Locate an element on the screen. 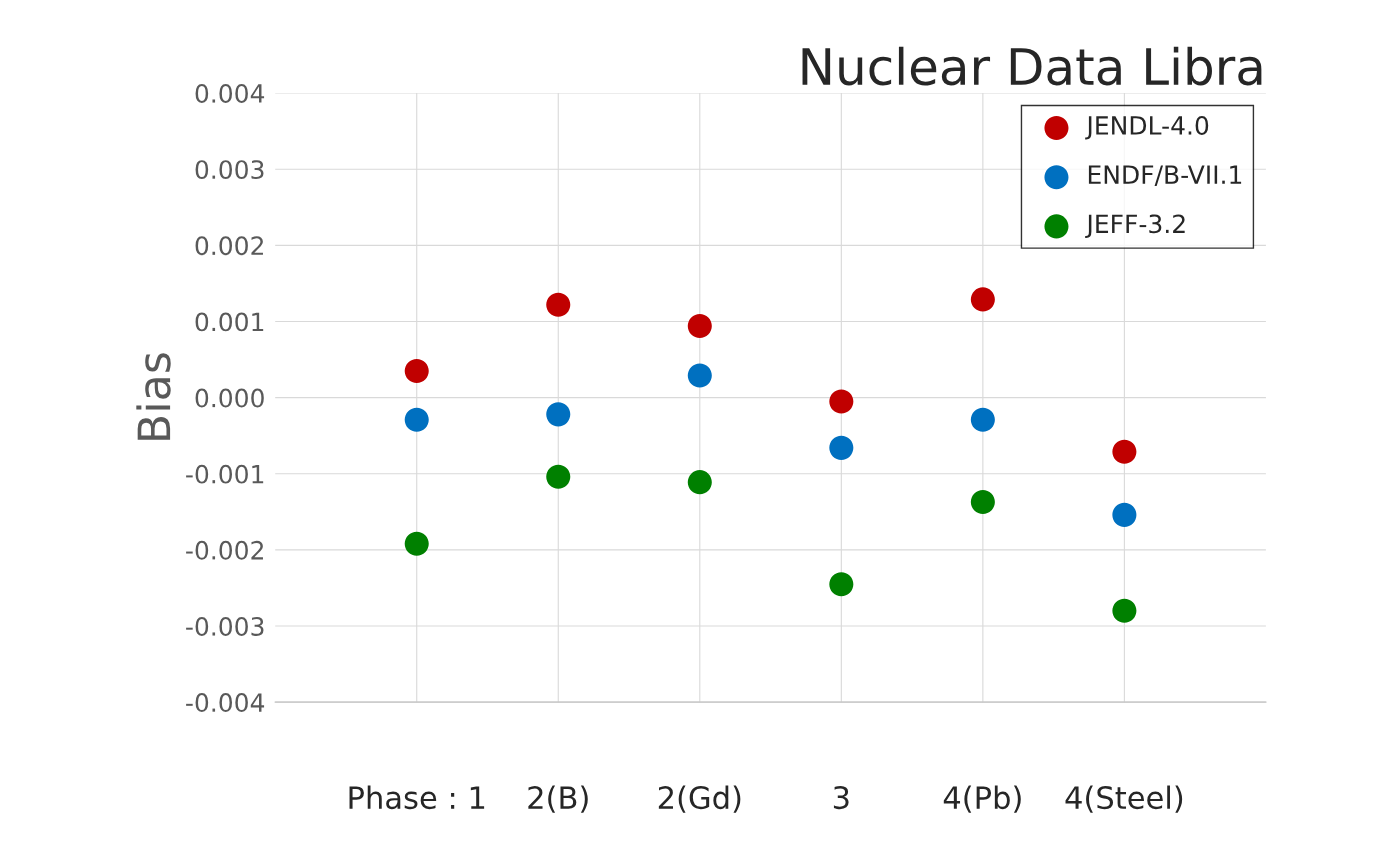 The image size is (1376, 846). legend-label: JENDL-4.0 is located at coordinates (1147, 128).